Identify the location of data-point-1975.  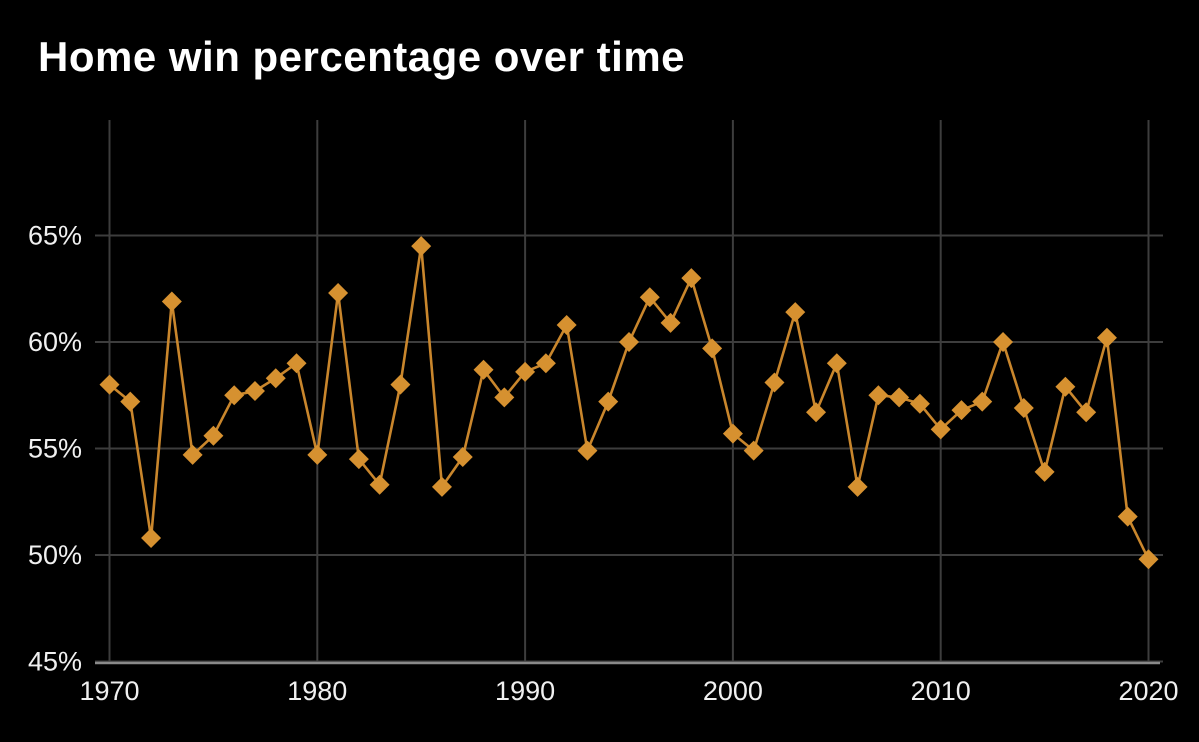
(213, 435).